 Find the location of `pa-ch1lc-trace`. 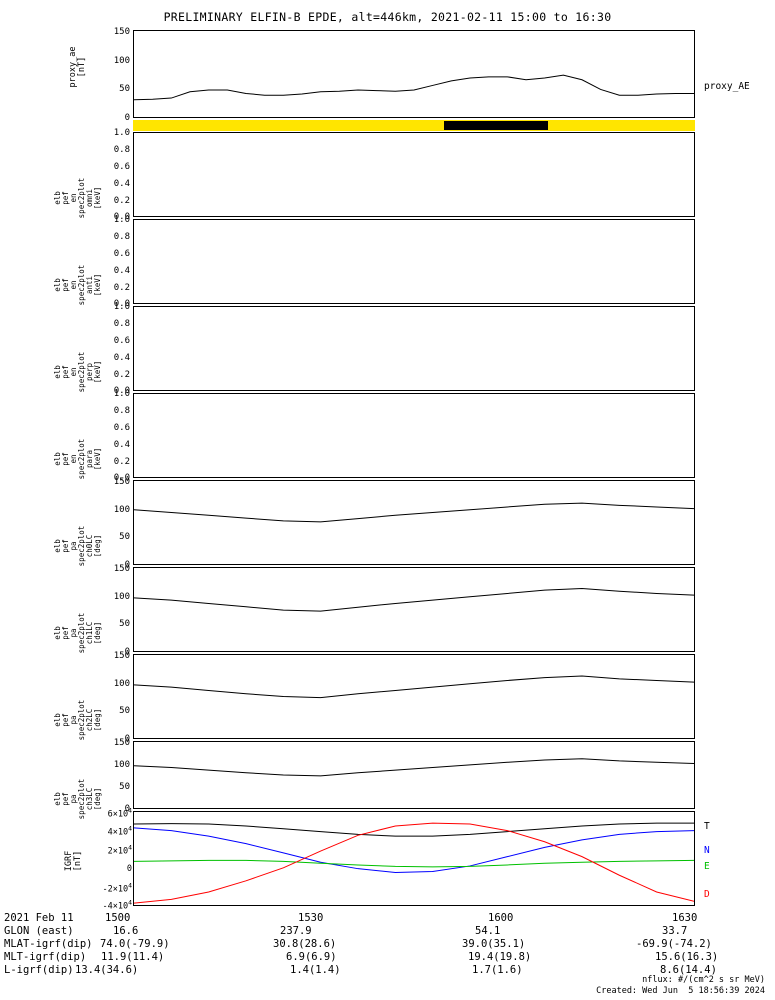

pa-ch1lc-trace is located at coordinates (414, 609).